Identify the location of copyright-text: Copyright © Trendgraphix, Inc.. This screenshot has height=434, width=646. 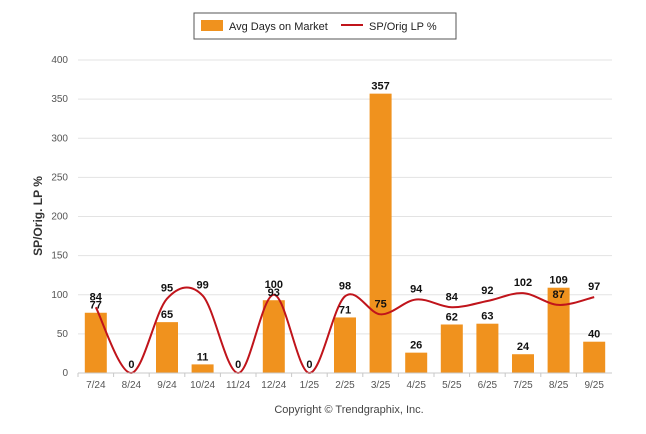
(348, 410).